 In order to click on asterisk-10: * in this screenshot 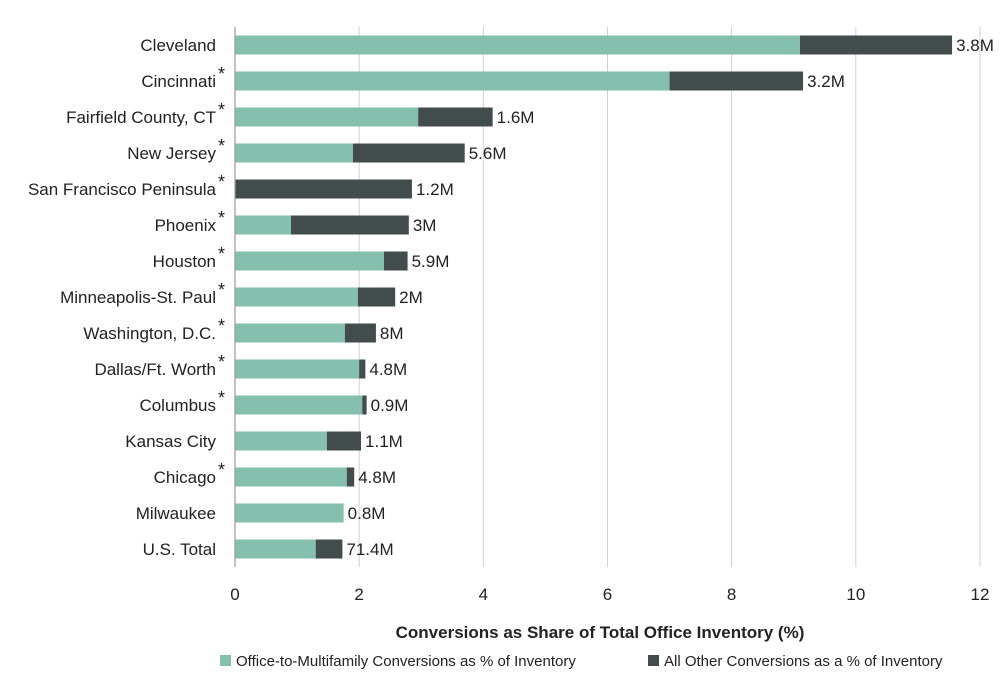, I will do `click(221, 398)`.